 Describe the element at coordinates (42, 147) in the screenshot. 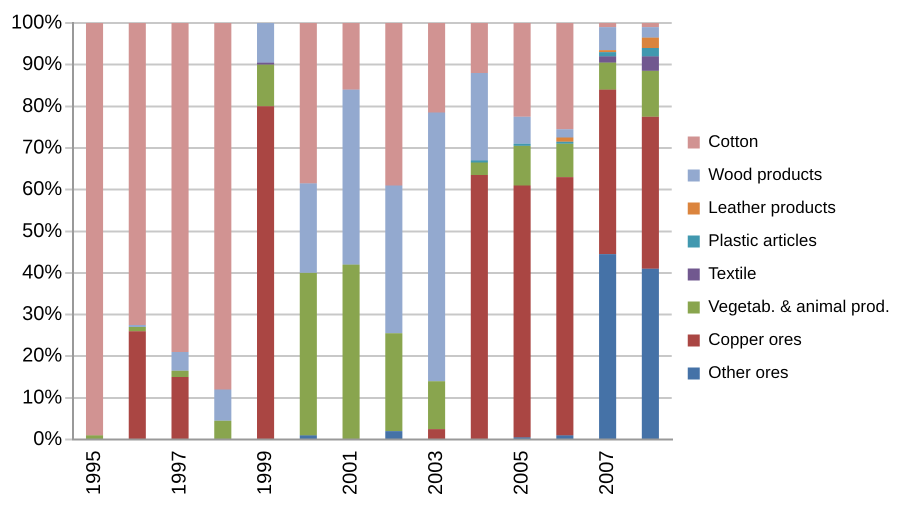

I see `y-tick-label: 70%` at that location.